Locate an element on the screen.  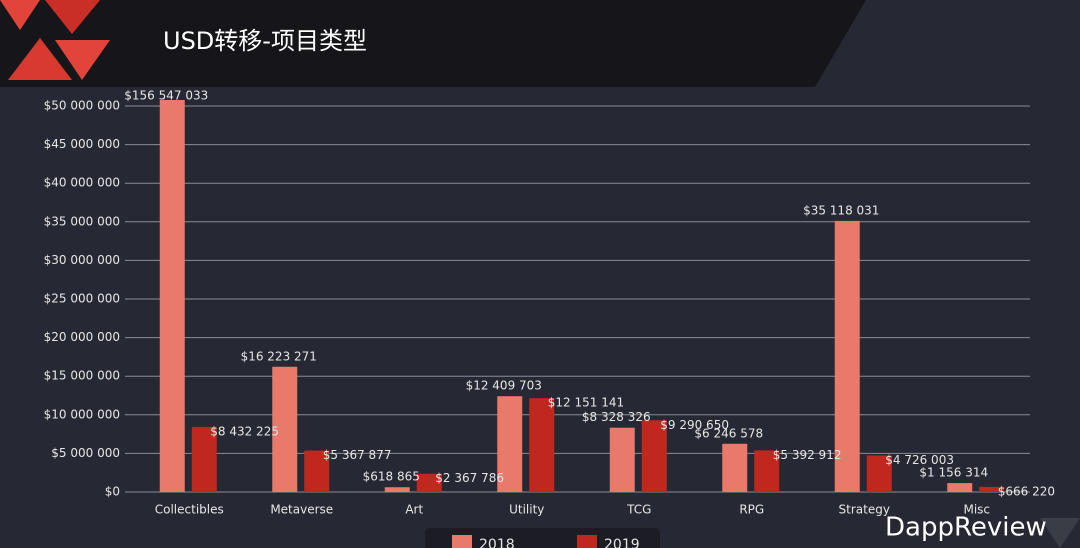
y-tick-label: $35 000 000 is located at coordinates (82, 221).